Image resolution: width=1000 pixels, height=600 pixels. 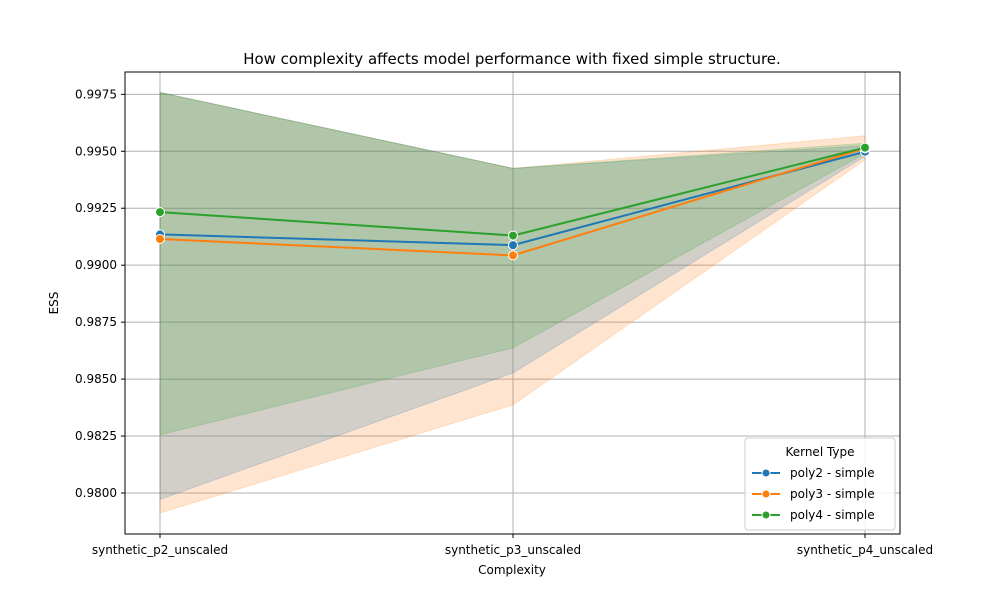 I want to click on y-axis-label: ESS, so click(x=54, y=303).